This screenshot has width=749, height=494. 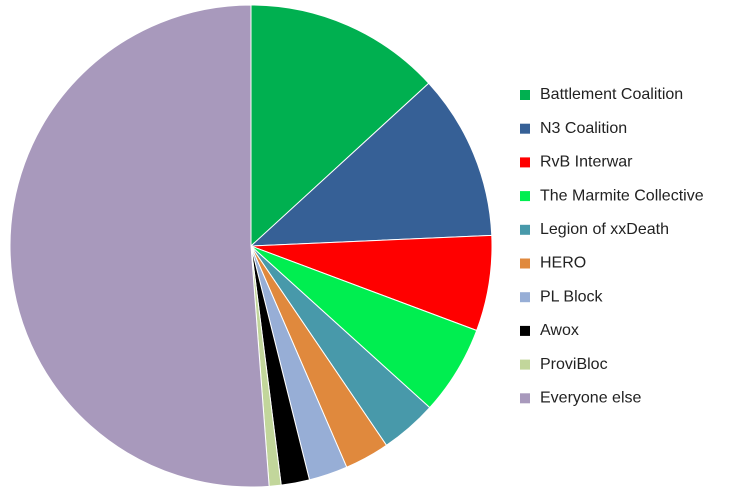 What do you see at coordinates (563, 263) in the screenshot?
I see `legend-label: HERO` at bounding box center [563, 263].